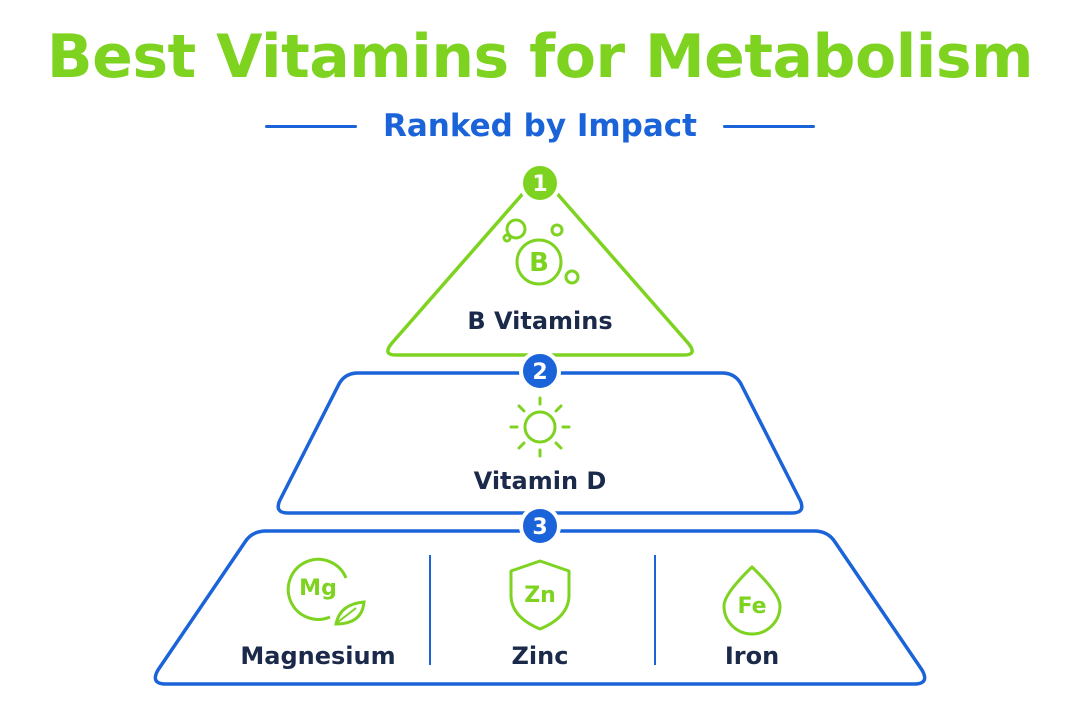  Describe the element at coordinates (539, 321) in the screenshot. I see `tier-1-label: B Vitamins` at that location.